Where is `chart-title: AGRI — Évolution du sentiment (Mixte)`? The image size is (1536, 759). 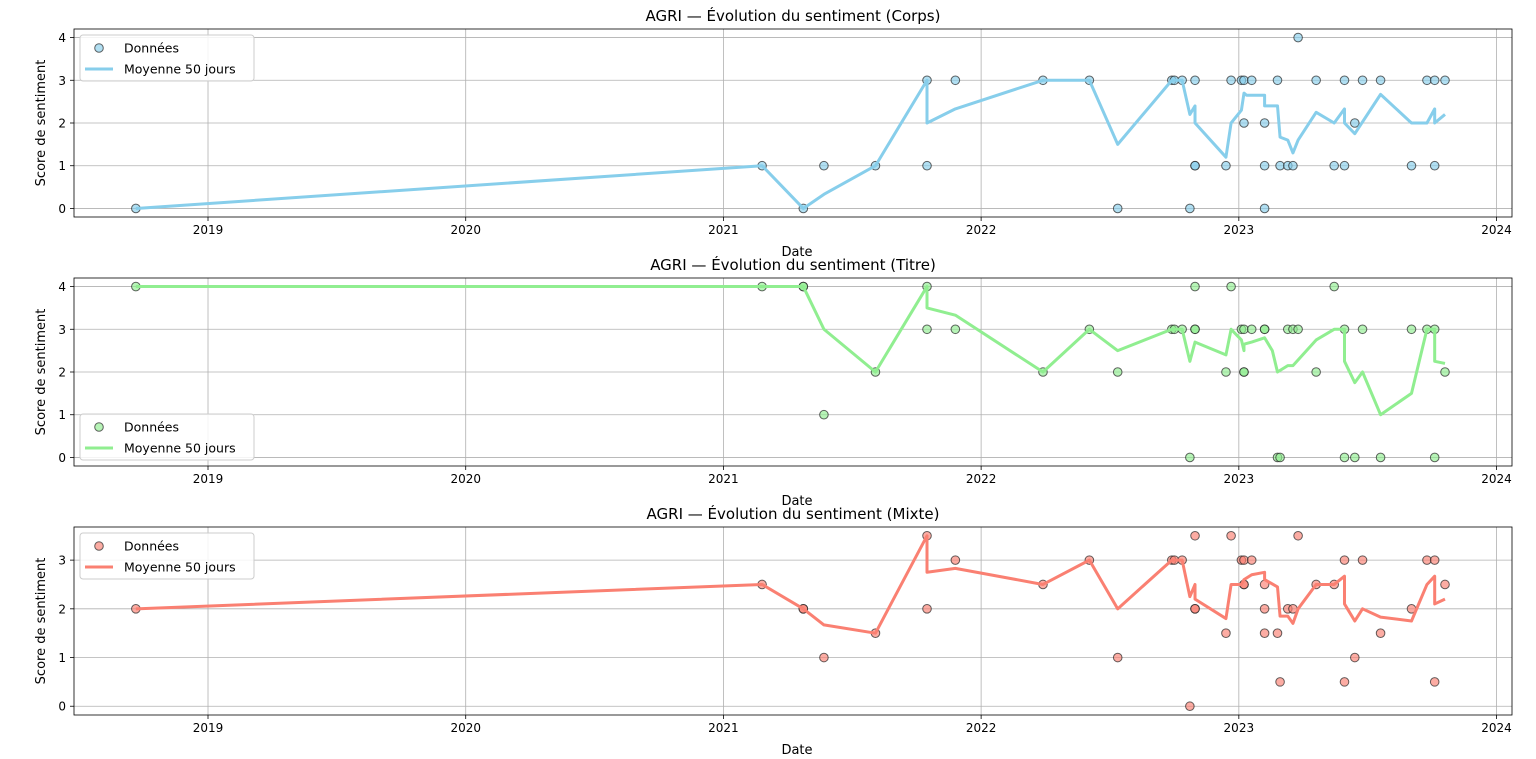
chart-title: AGRI — Évolution du sentiment (Mixte) is located at coordinates (793, 513).